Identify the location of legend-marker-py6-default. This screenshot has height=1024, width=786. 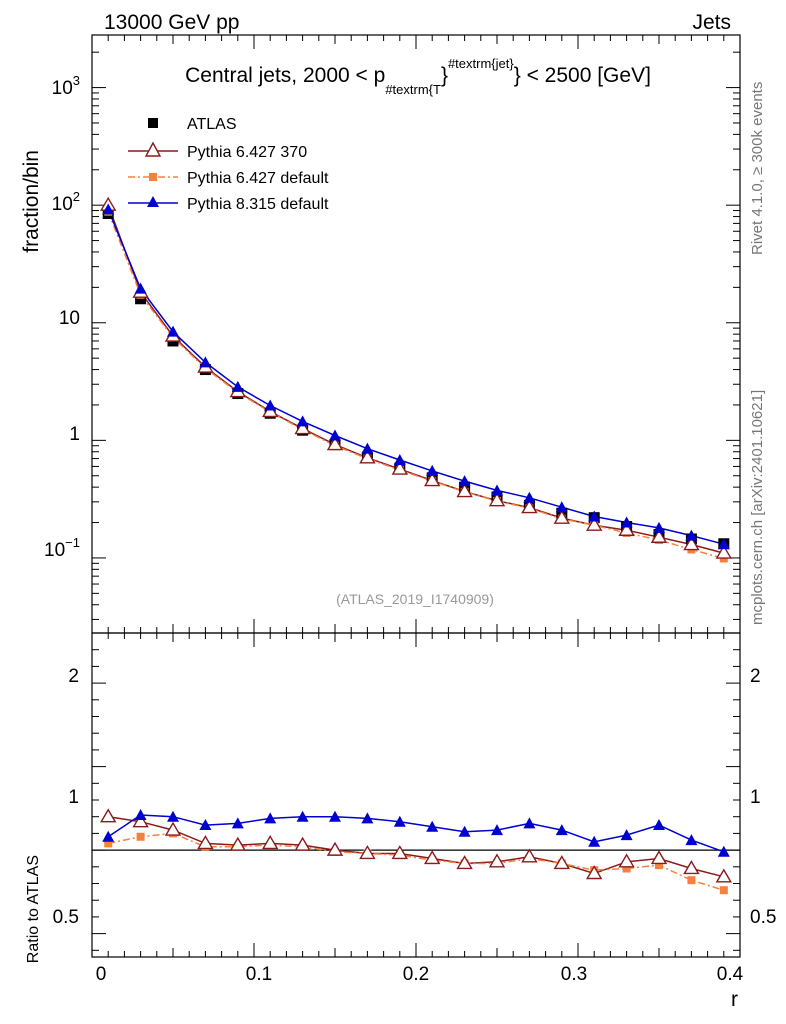
(153, 177).